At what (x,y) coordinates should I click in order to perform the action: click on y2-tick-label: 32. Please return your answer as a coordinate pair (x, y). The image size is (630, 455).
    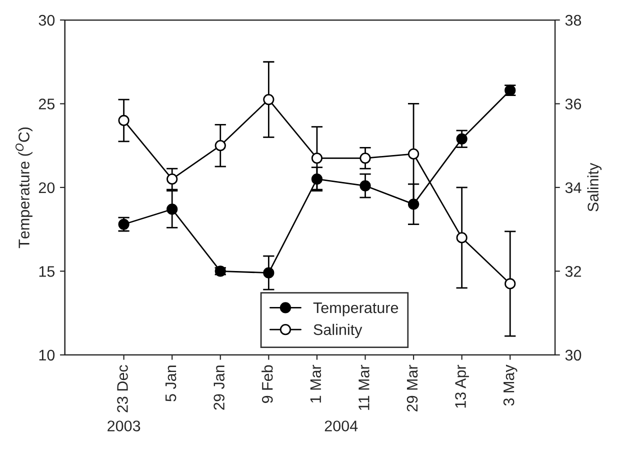
    Looking at the image, I should click on (573, 271).